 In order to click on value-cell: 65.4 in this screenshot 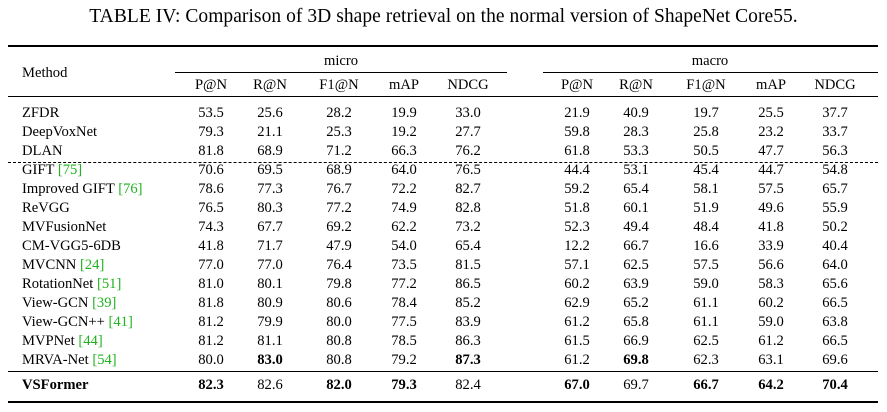, I will do `click(636, 189)`.